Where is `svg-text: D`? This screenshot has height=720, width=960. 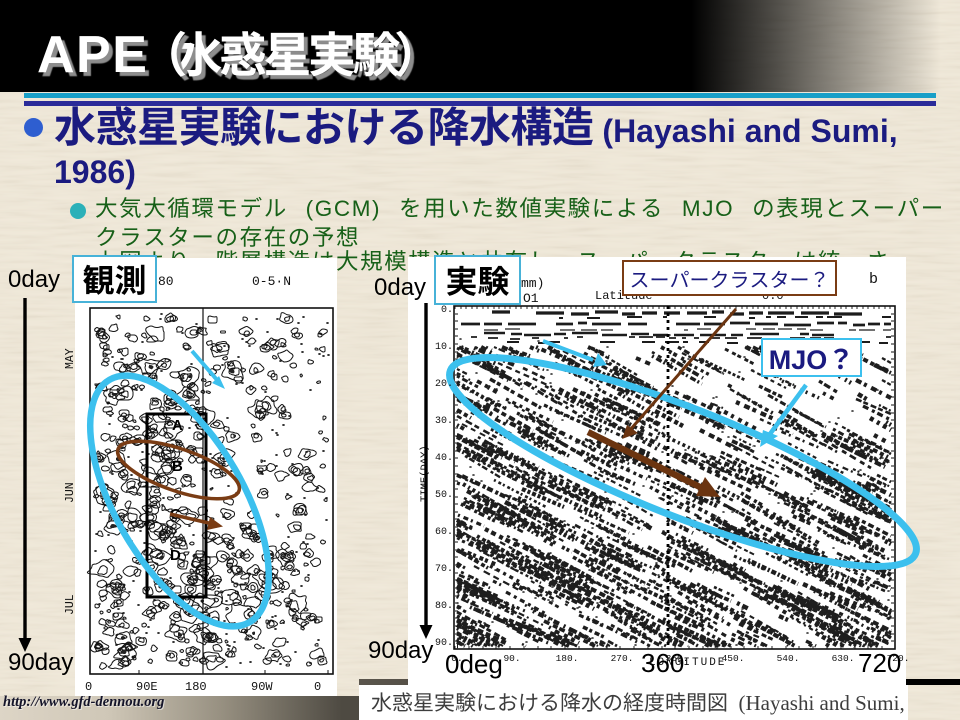 svg-text: D is located at coordinates (175, 555).